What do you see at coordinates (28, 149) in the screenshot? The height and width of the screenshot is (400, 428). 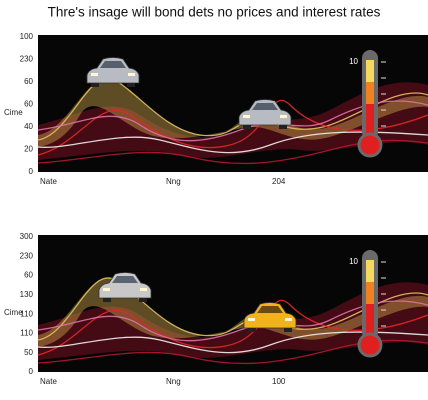 I see `y-tick-label: 20` at bounding box center [28, 149].